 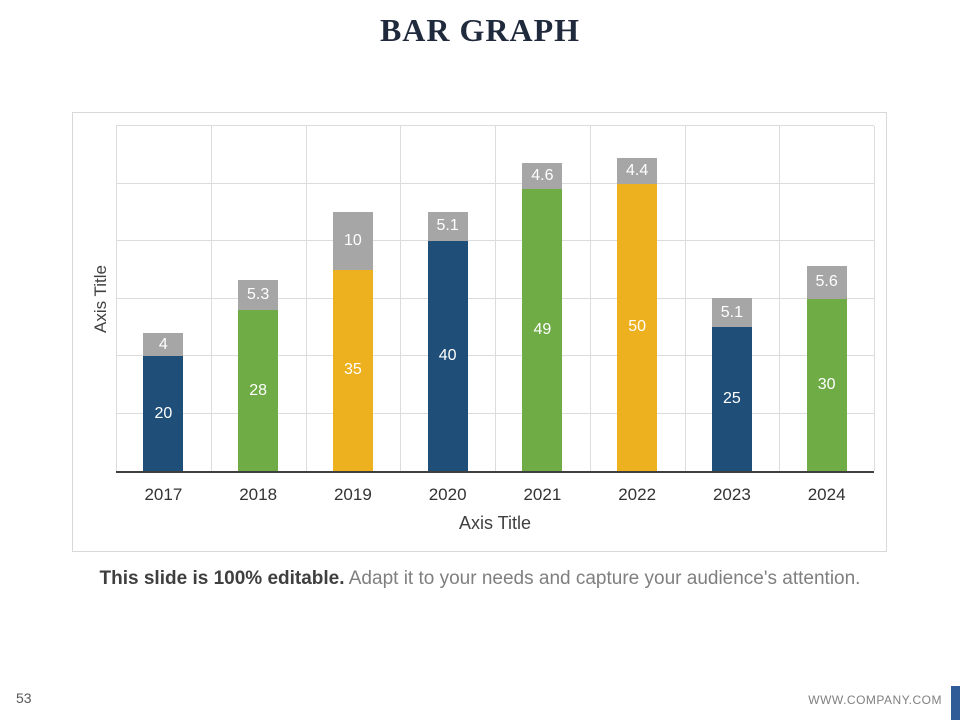 I want to click on category-label: 2023, so click(x=731, y=494).